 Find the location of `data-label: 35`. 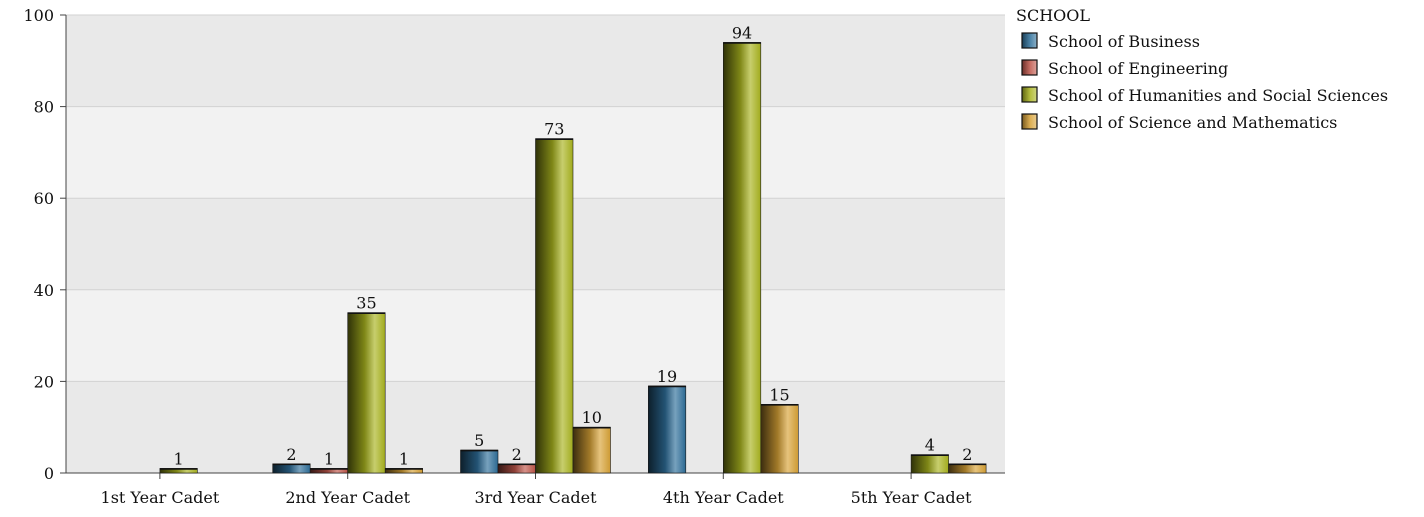

data-label: 35 is located at coordinates (366, 303).